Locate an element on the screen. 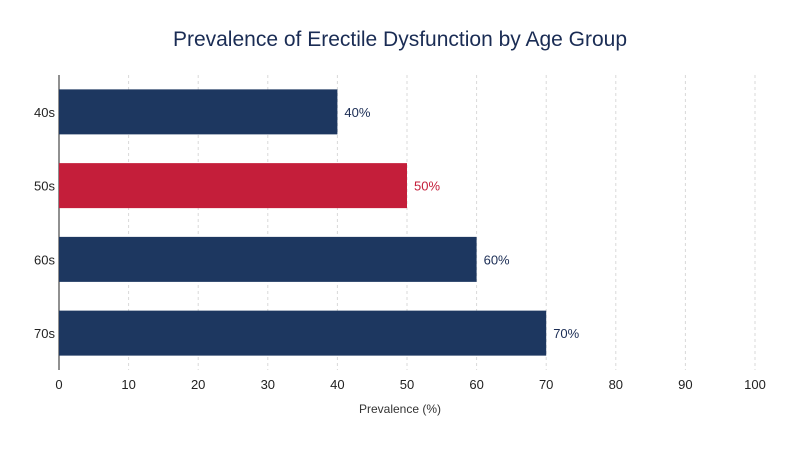 The width and height of the screenshot is (800, 450). bar-40s is located at coordinates (198, 112).